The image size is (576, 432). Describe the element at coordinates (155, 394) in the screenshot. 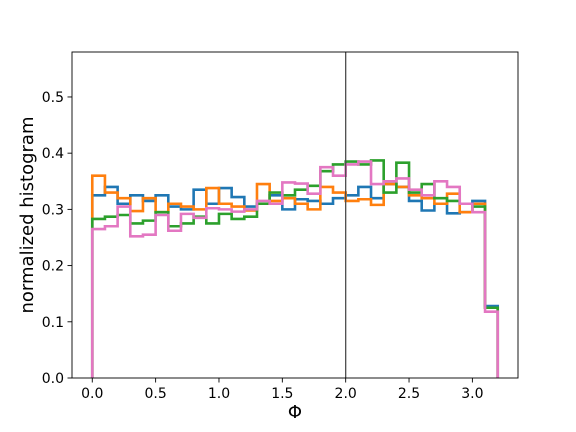

I see `x-tick-label: 0.5` at that location.